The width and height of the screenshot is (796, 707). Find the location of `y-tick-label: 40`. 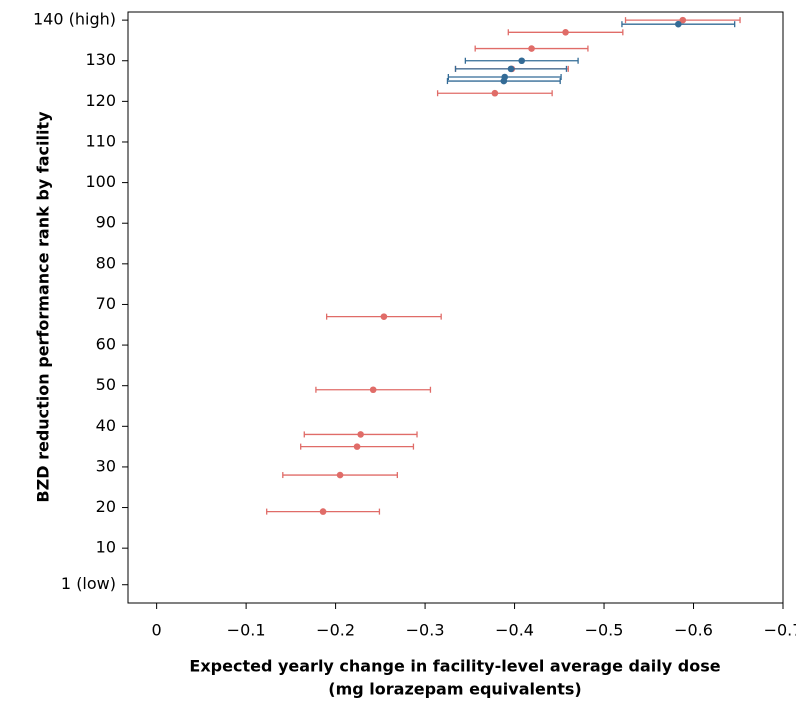

y-tick-label: 40 is located at coordinates (106, 425).